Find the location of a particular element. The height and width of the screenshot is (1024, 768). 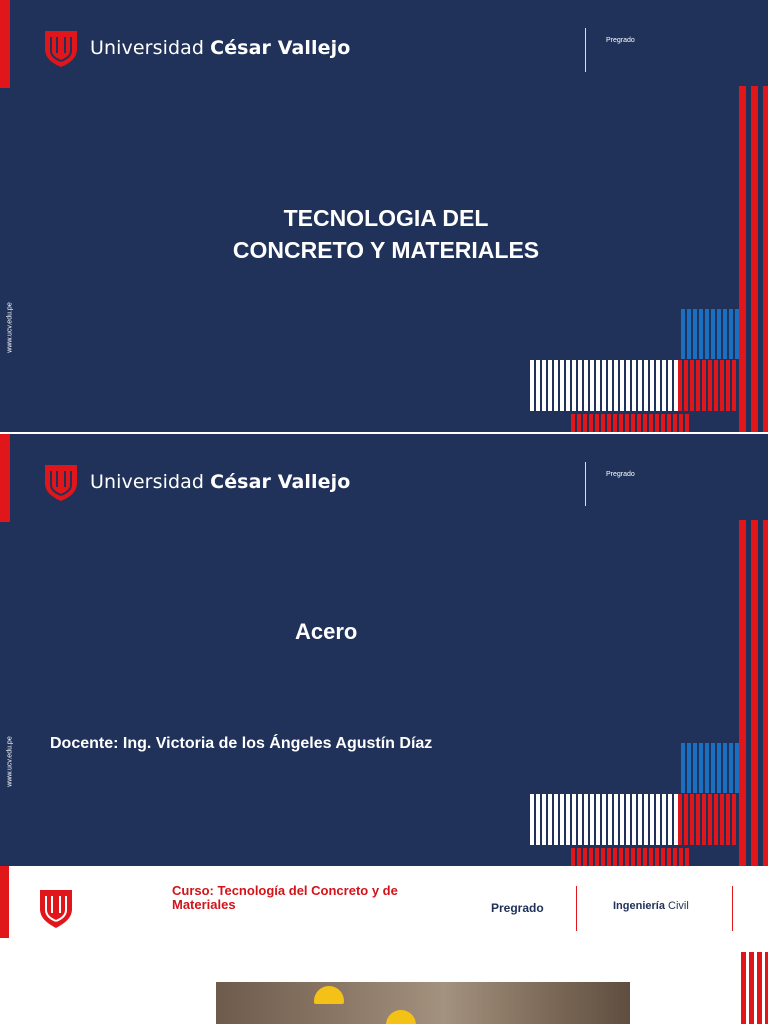

construction-photo is located at coordinates (423, 1003).